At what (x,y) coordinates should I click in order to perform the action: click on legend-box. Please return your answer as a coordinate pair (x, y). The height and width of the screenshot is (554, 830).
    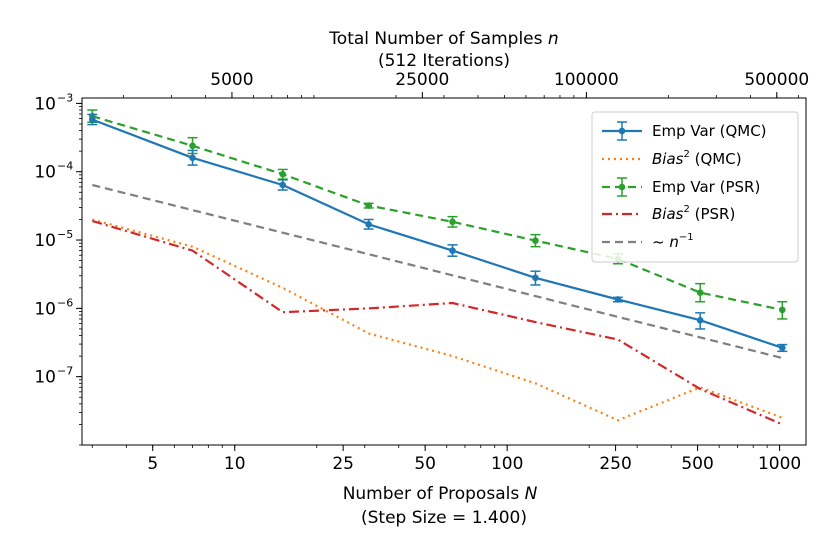
    Looking at the image, I should click on (695, 187).